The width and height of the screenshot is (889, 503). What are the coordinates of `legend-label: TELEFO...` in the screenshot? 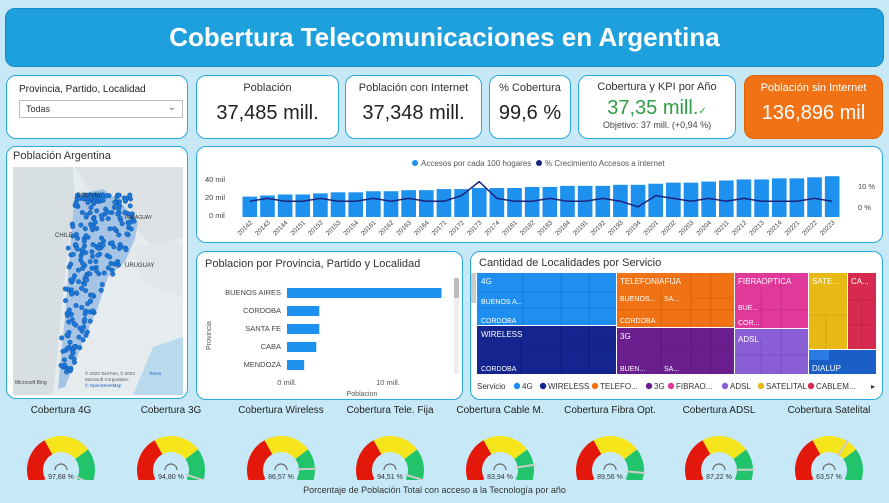 It's located at (619, 386).